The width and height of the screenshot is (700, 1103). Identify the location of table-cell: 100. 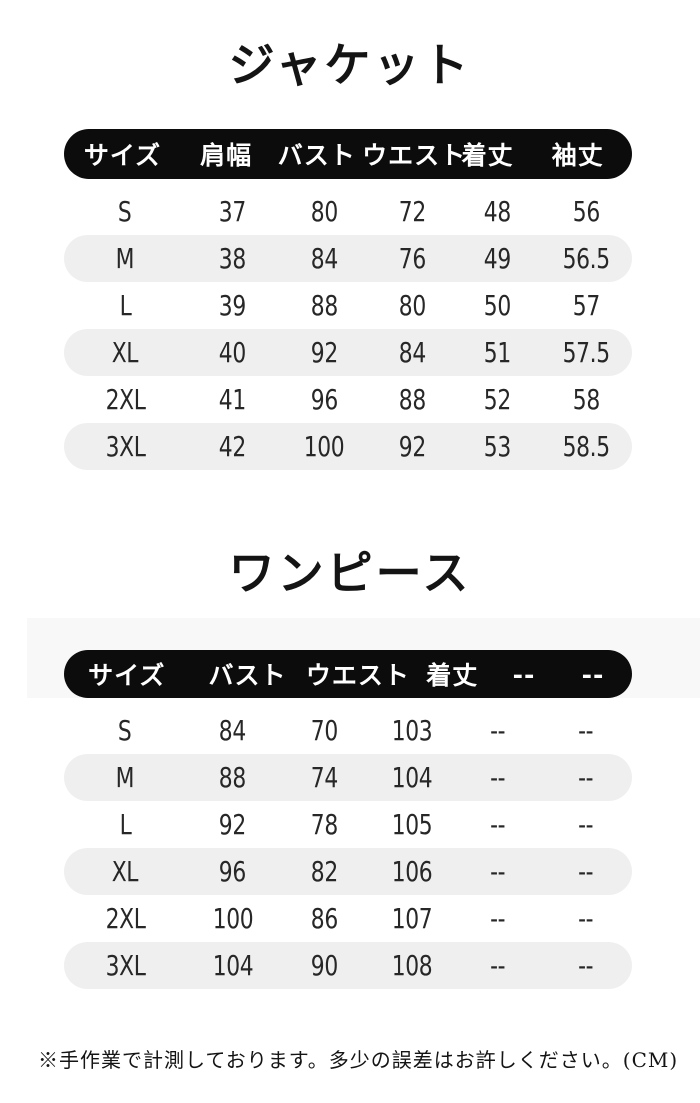
(324, 446).